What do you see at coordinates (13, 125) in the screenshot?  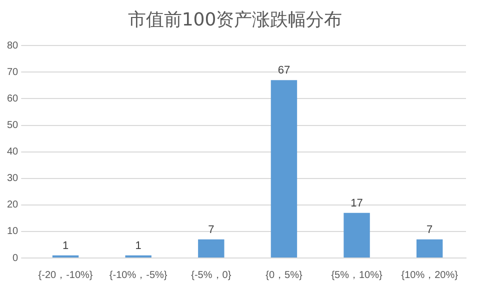 I see `y-tick-label: 50` at bounding box center [13, 125].